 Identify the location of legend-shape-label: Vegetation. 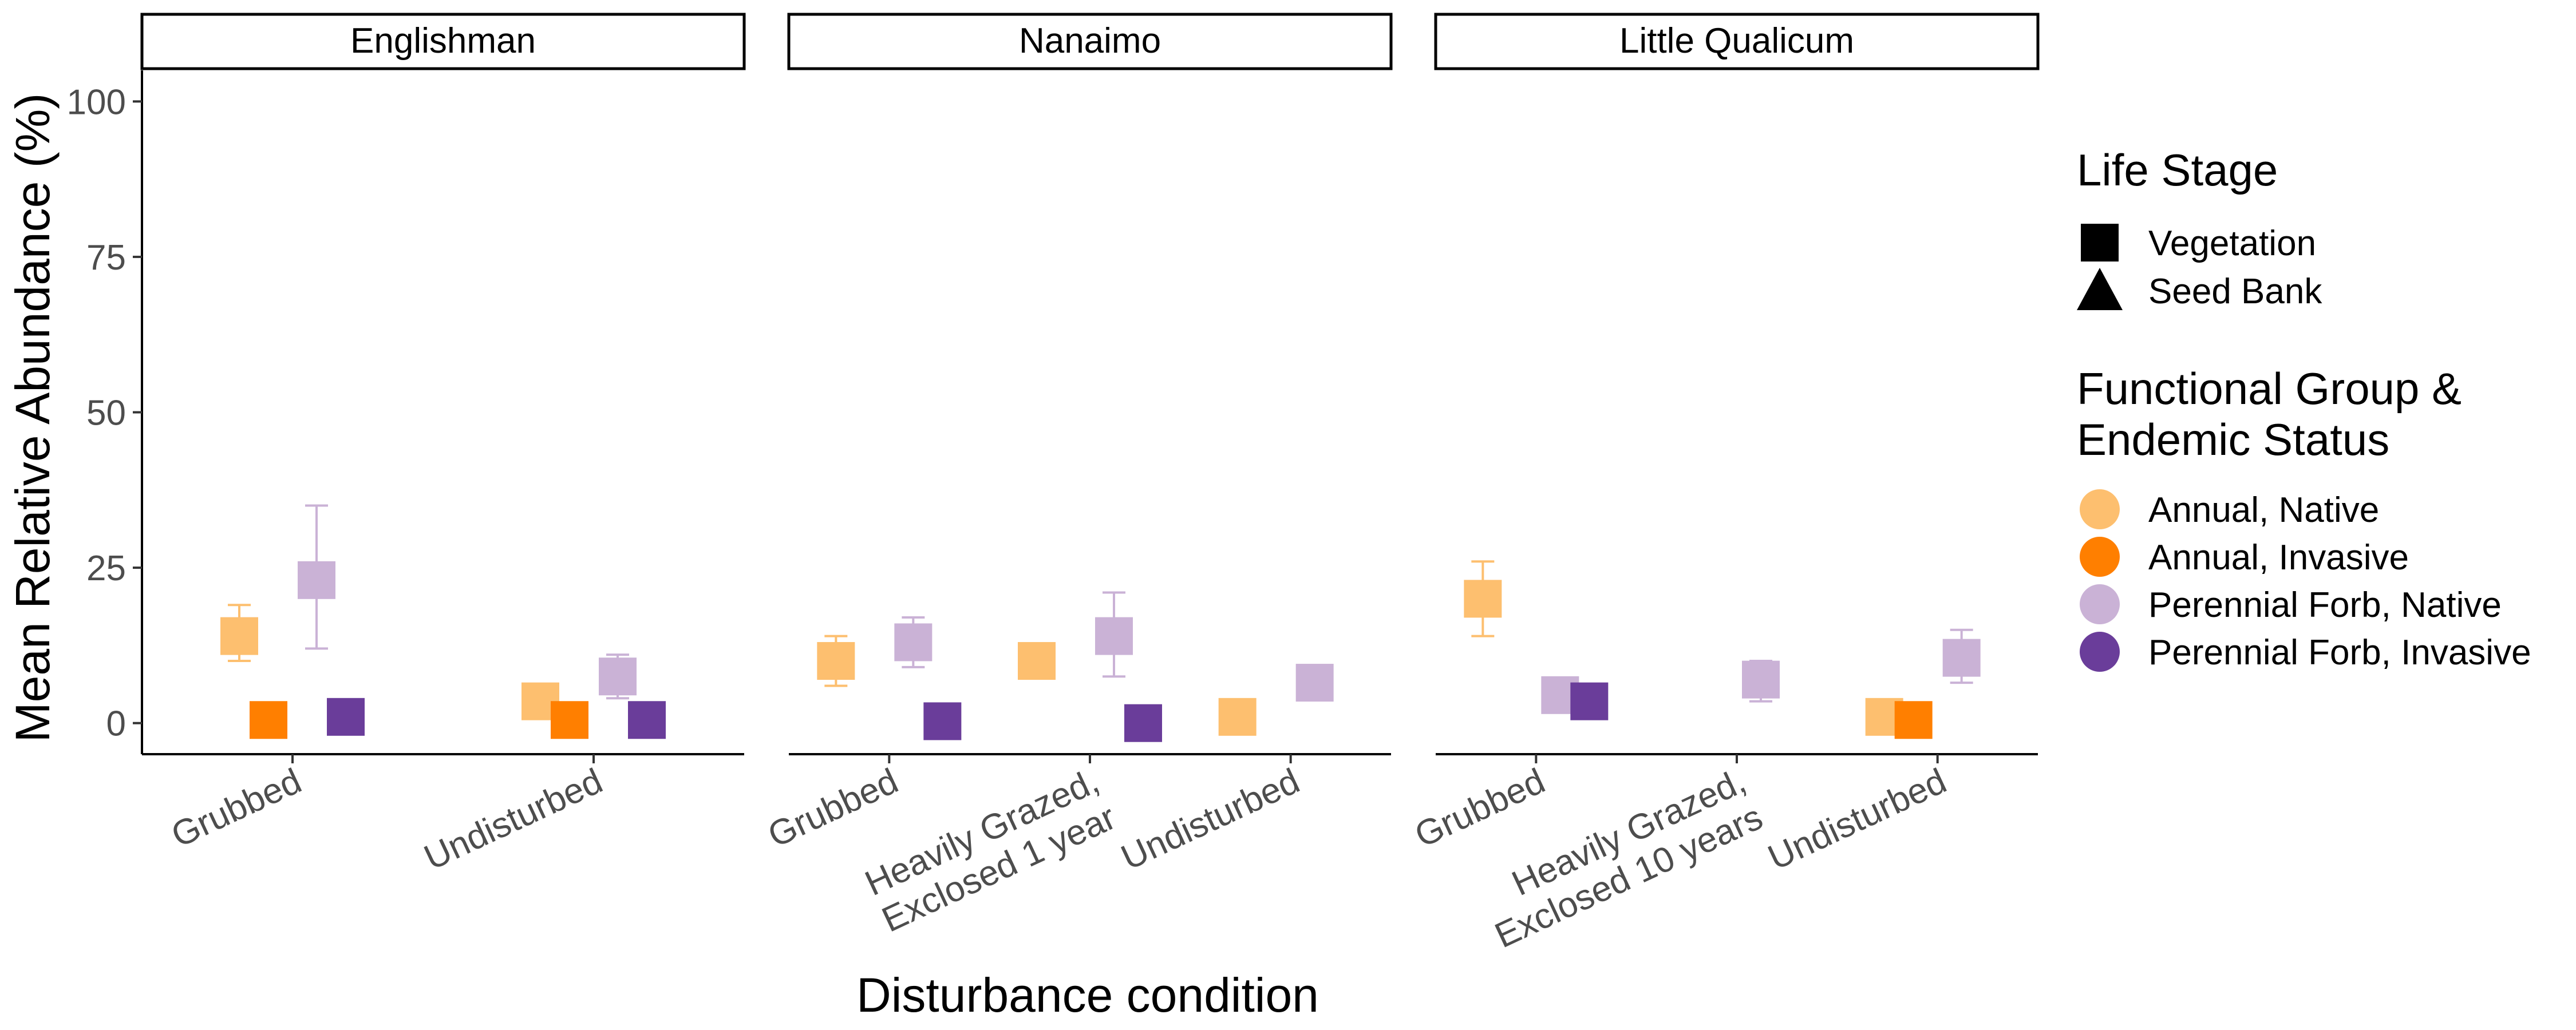
(2232, 243).